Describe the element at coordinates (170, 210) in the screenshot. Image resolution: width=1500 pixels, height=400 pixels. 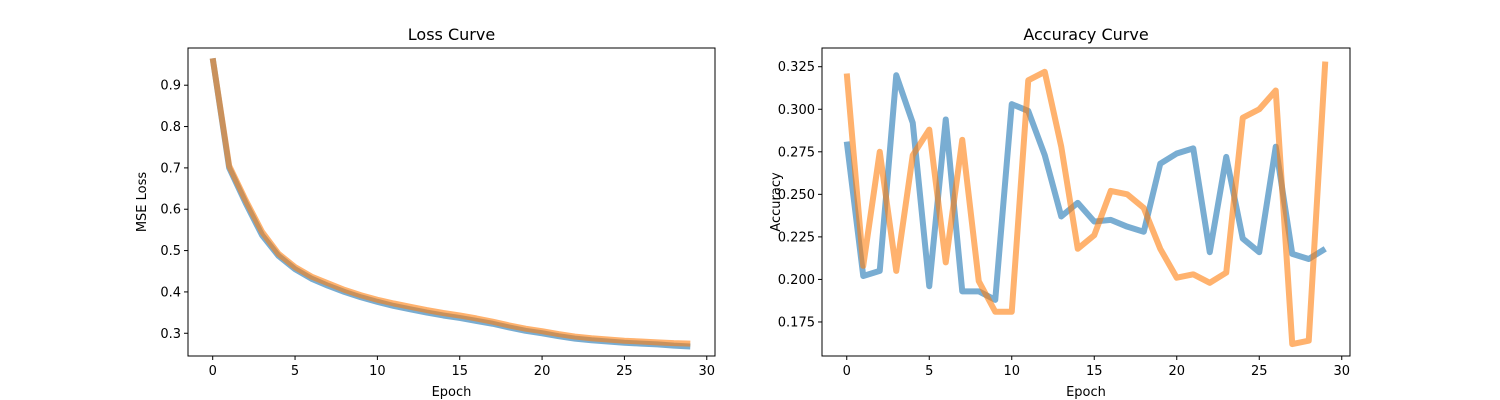
I see `y-tick-label: 0.6` at that location.